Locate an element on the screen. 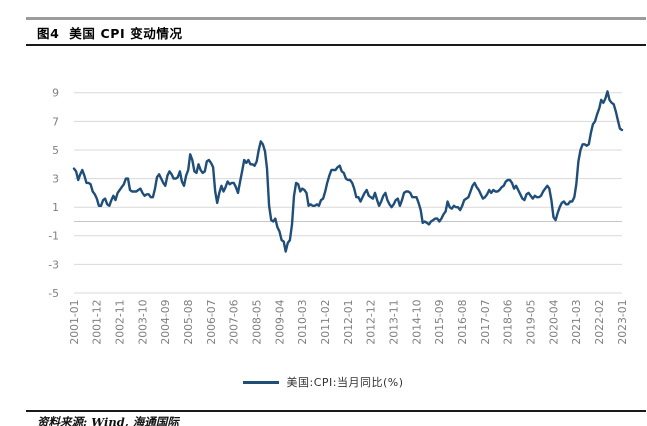  legend-label: 美国:CPI:当月同比(%) is located at coordinates (345, 382).